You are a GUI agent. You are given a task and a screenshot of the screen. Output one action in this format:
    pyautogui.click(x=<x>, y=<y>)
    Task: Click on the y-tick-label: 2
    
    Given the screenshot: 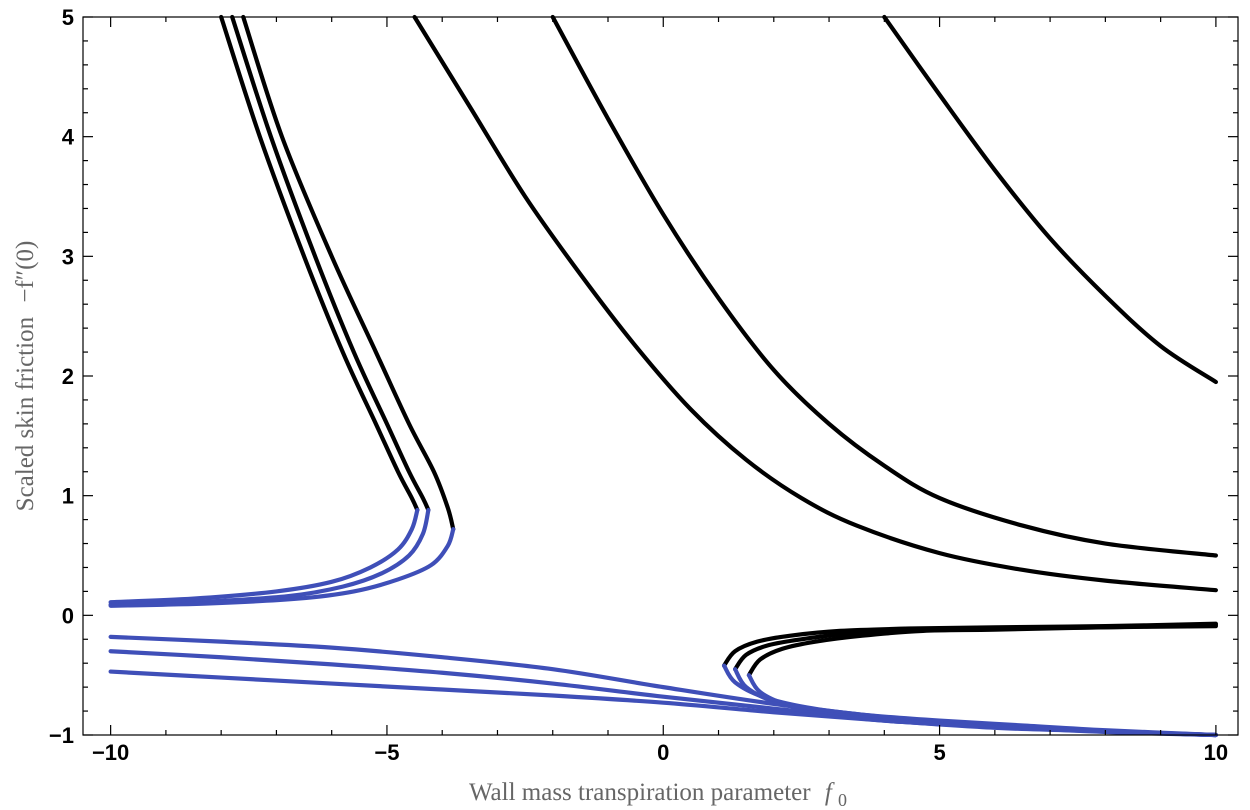 What is the action you would take?
    pyautogui.click(x=68, y=376)
    